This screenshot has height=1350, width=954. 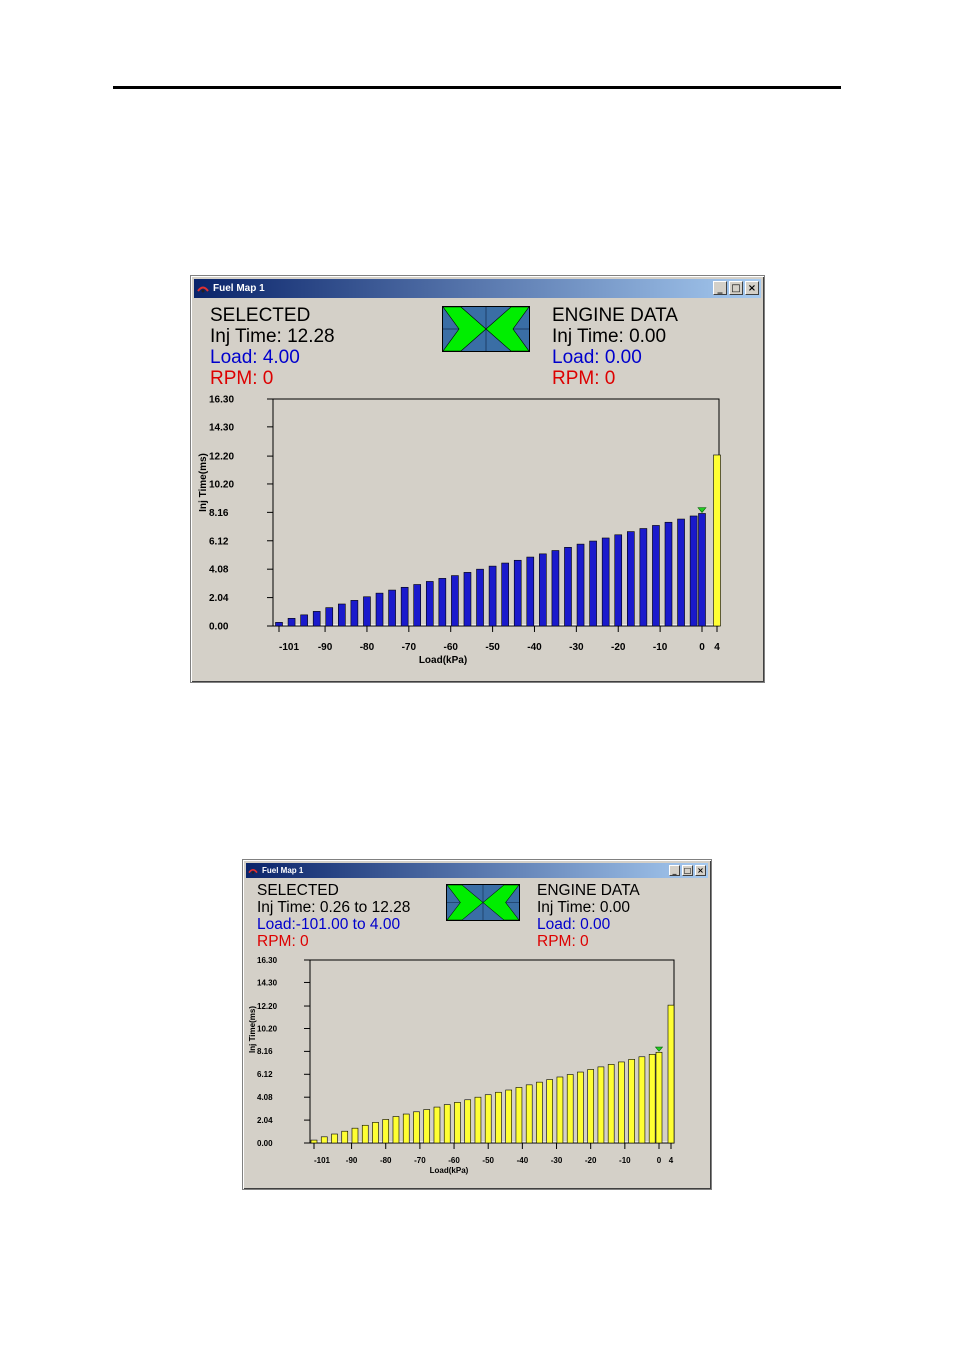 What do you see at coordinates (219, 570) in the screenshot?
I see `y-tick-label: 4.08` at bounding box center [219, 570].